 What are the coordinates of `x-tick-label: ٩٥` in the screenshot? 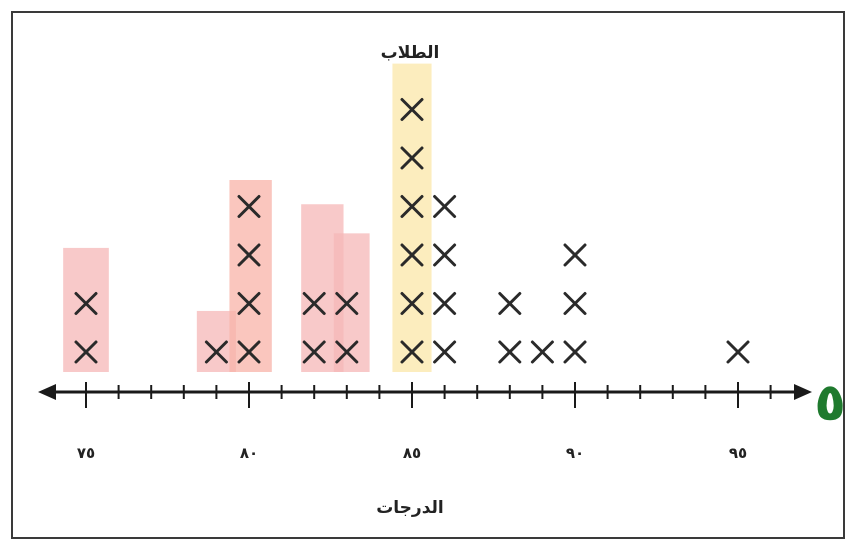 It's located at (738, 453).